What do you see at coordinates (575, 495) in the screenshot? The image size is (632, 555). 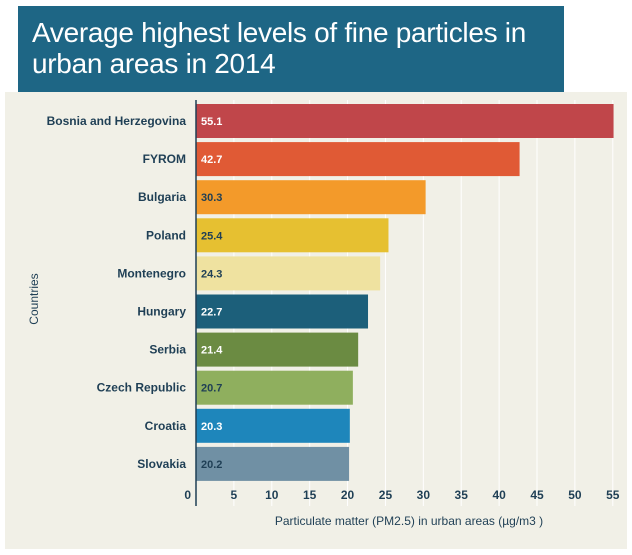 I see `x-tick-label: 50` at bounding box center [575, 495].